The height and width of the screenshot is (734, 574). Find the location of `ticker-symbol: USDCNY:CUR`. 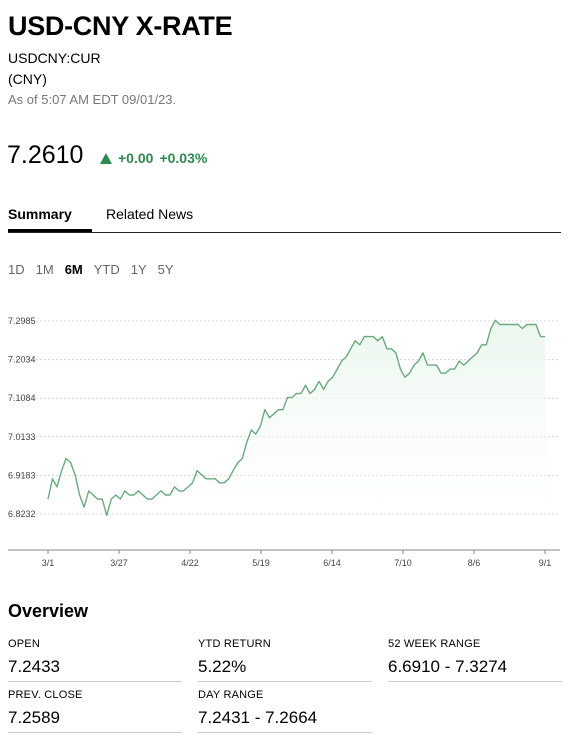

ticker-symbol: USDCNY:CUR is located at coordinates (54, 58).